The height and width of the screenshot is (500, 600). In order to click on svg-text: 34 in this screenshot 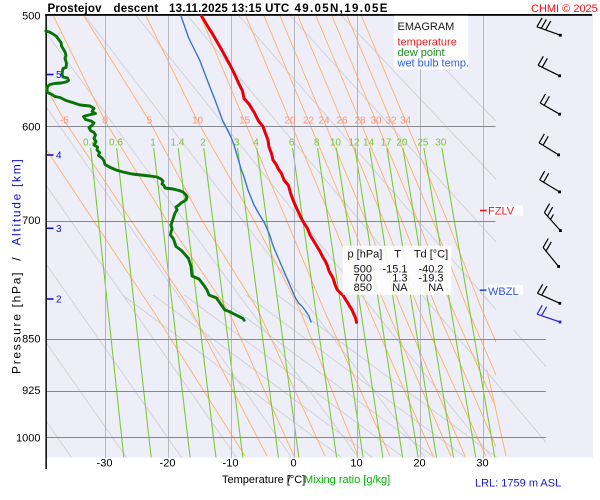, I will do `click(406, 121)`.